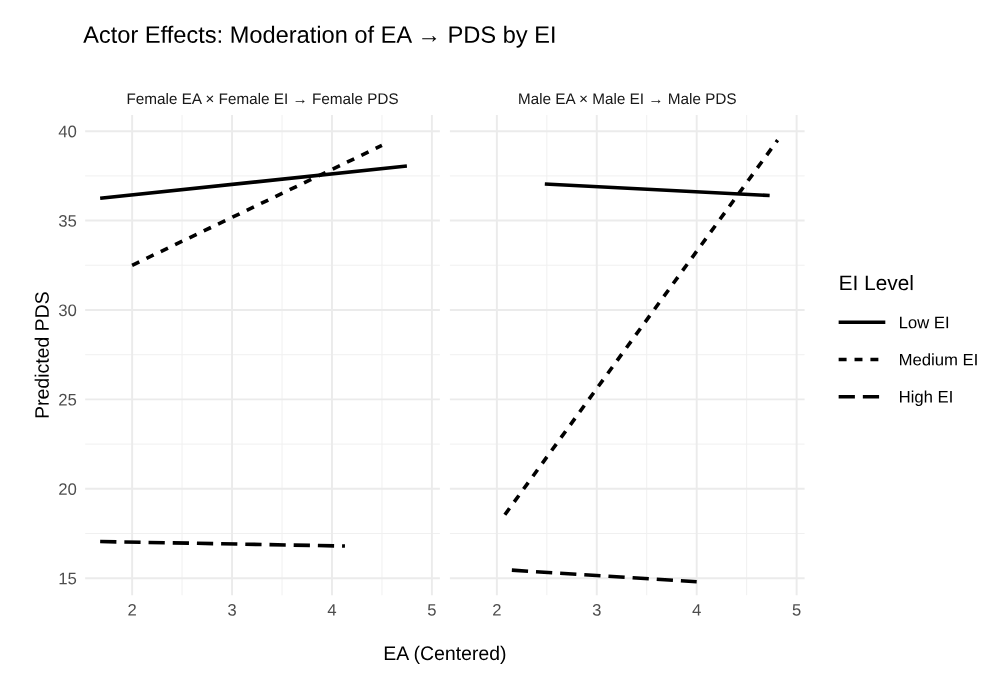  Describe the element at coordinates (67, 220) in the screenshot. I see `y-tick-label: 35` at that location.